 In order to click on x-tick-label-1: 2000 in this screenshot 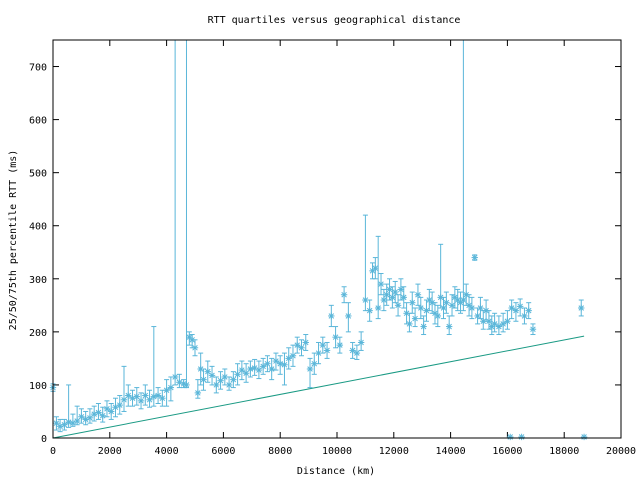, I will do `click(110, 451)`.